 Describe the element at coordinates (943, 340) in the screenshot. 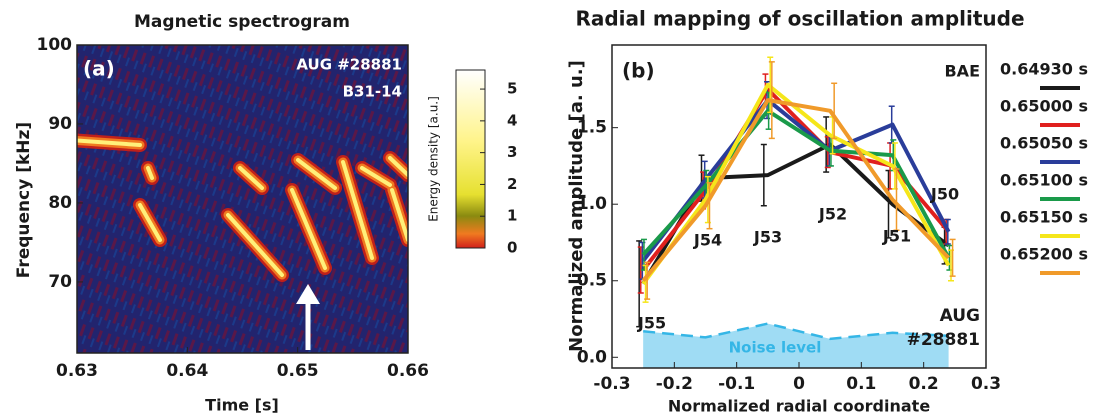

I see `annotation: #28881` at that location.